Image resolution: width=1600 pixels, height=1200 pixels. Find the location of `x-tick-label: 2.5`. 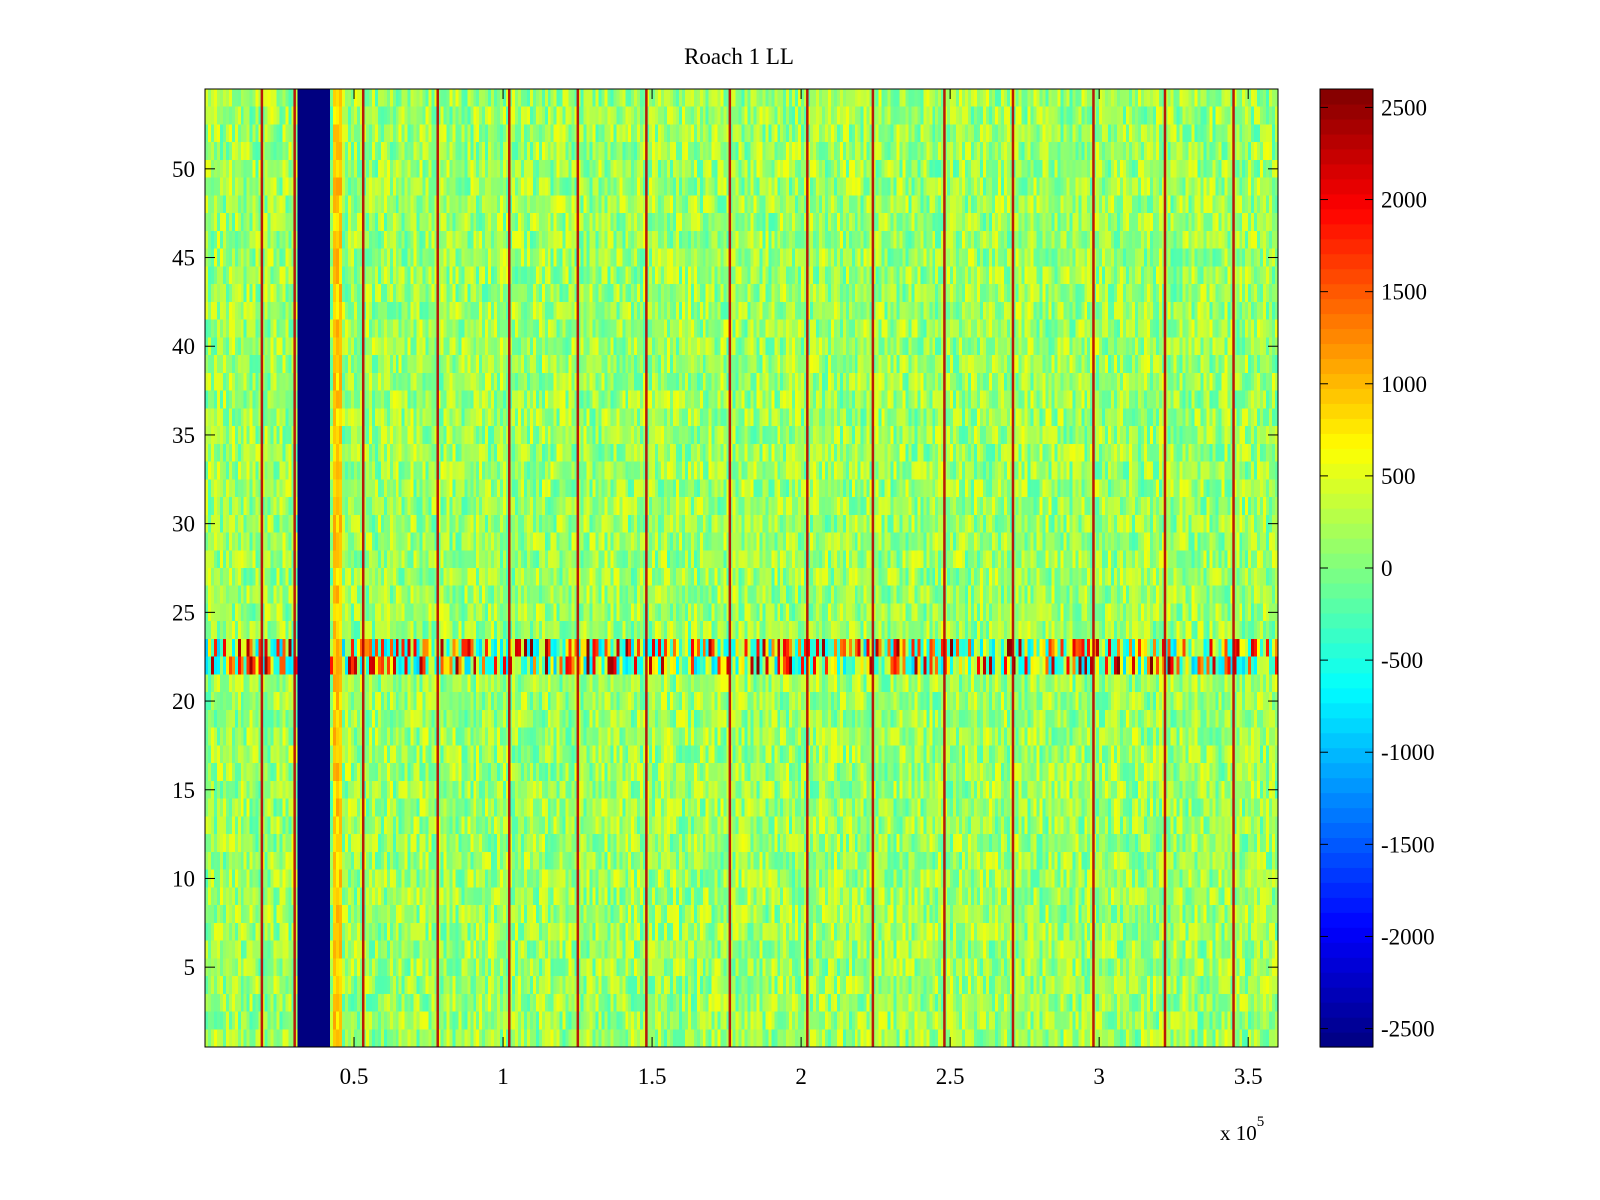

x-tick-label: 2.5 is located at coordinates (950, 1076).